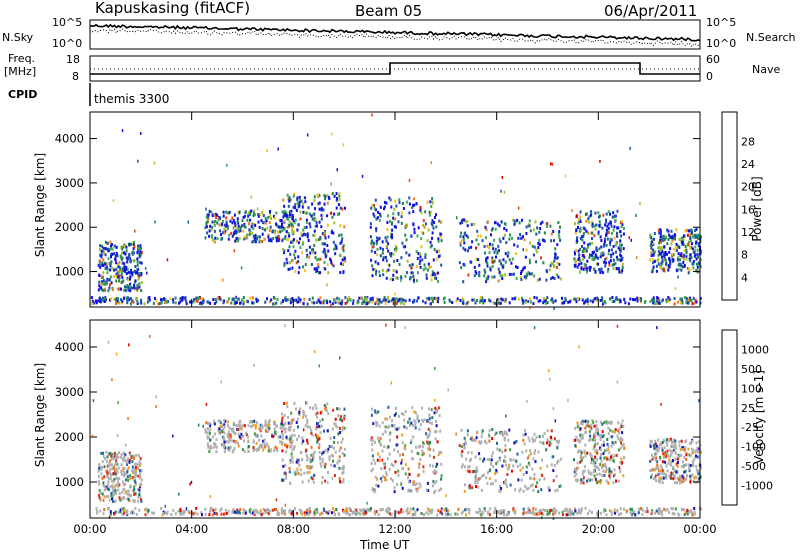  I want to click on power-colorbar-label: Power [dB], so click(757, 209).